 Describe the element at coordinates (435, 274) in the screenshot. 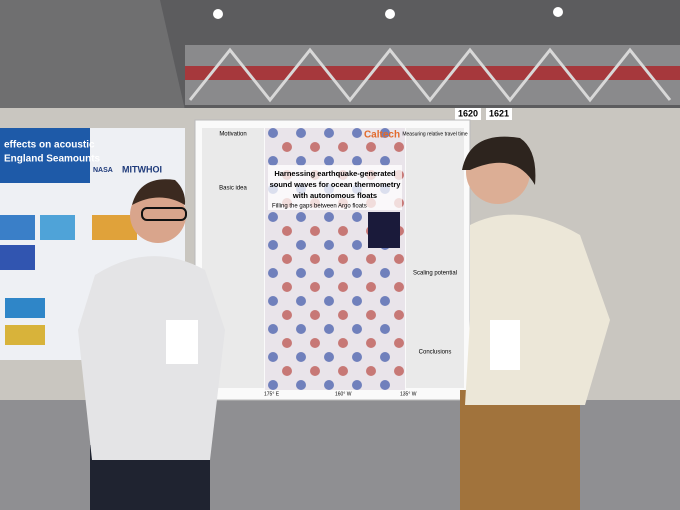

I see `section-heading: Scaling potential` at that location.